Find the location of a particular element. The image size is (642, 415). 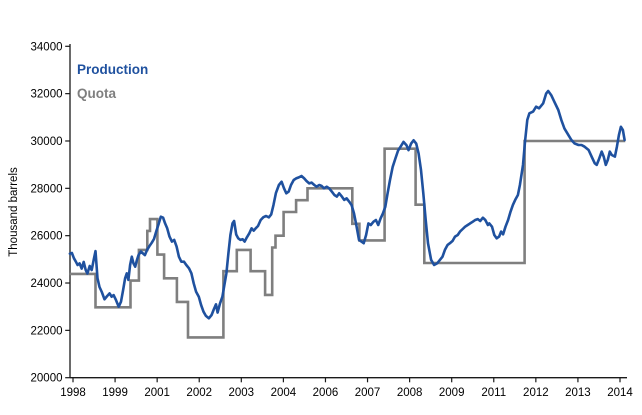

x-tick-label: 2008 is located at coordinates (410, 393).